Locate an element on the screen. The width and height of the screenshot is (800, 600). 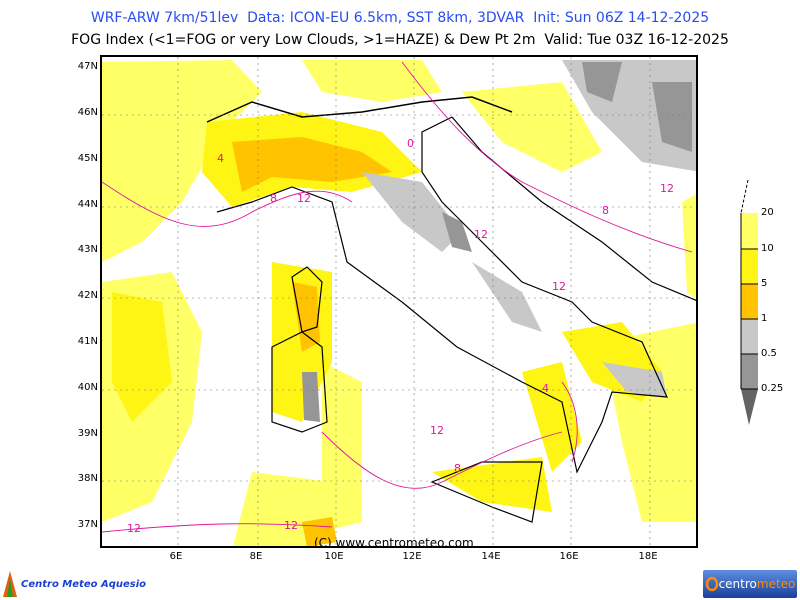
lat-label: 46N is located at coordinates (87, 112).